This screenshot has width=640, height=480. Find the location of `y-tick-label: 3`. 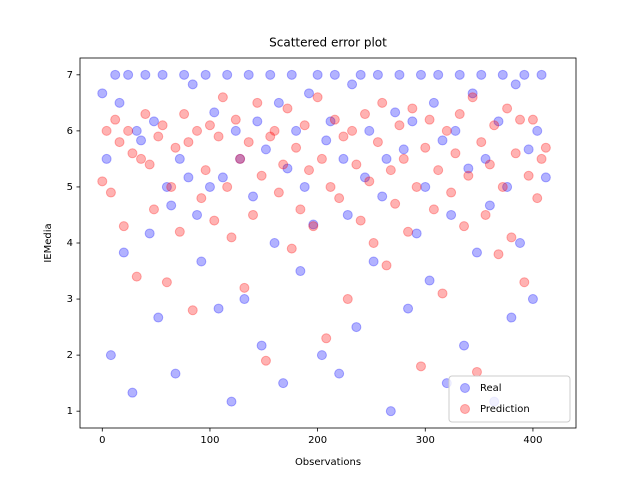

y-tick-label: 3 is located at coordinates (70, 299).